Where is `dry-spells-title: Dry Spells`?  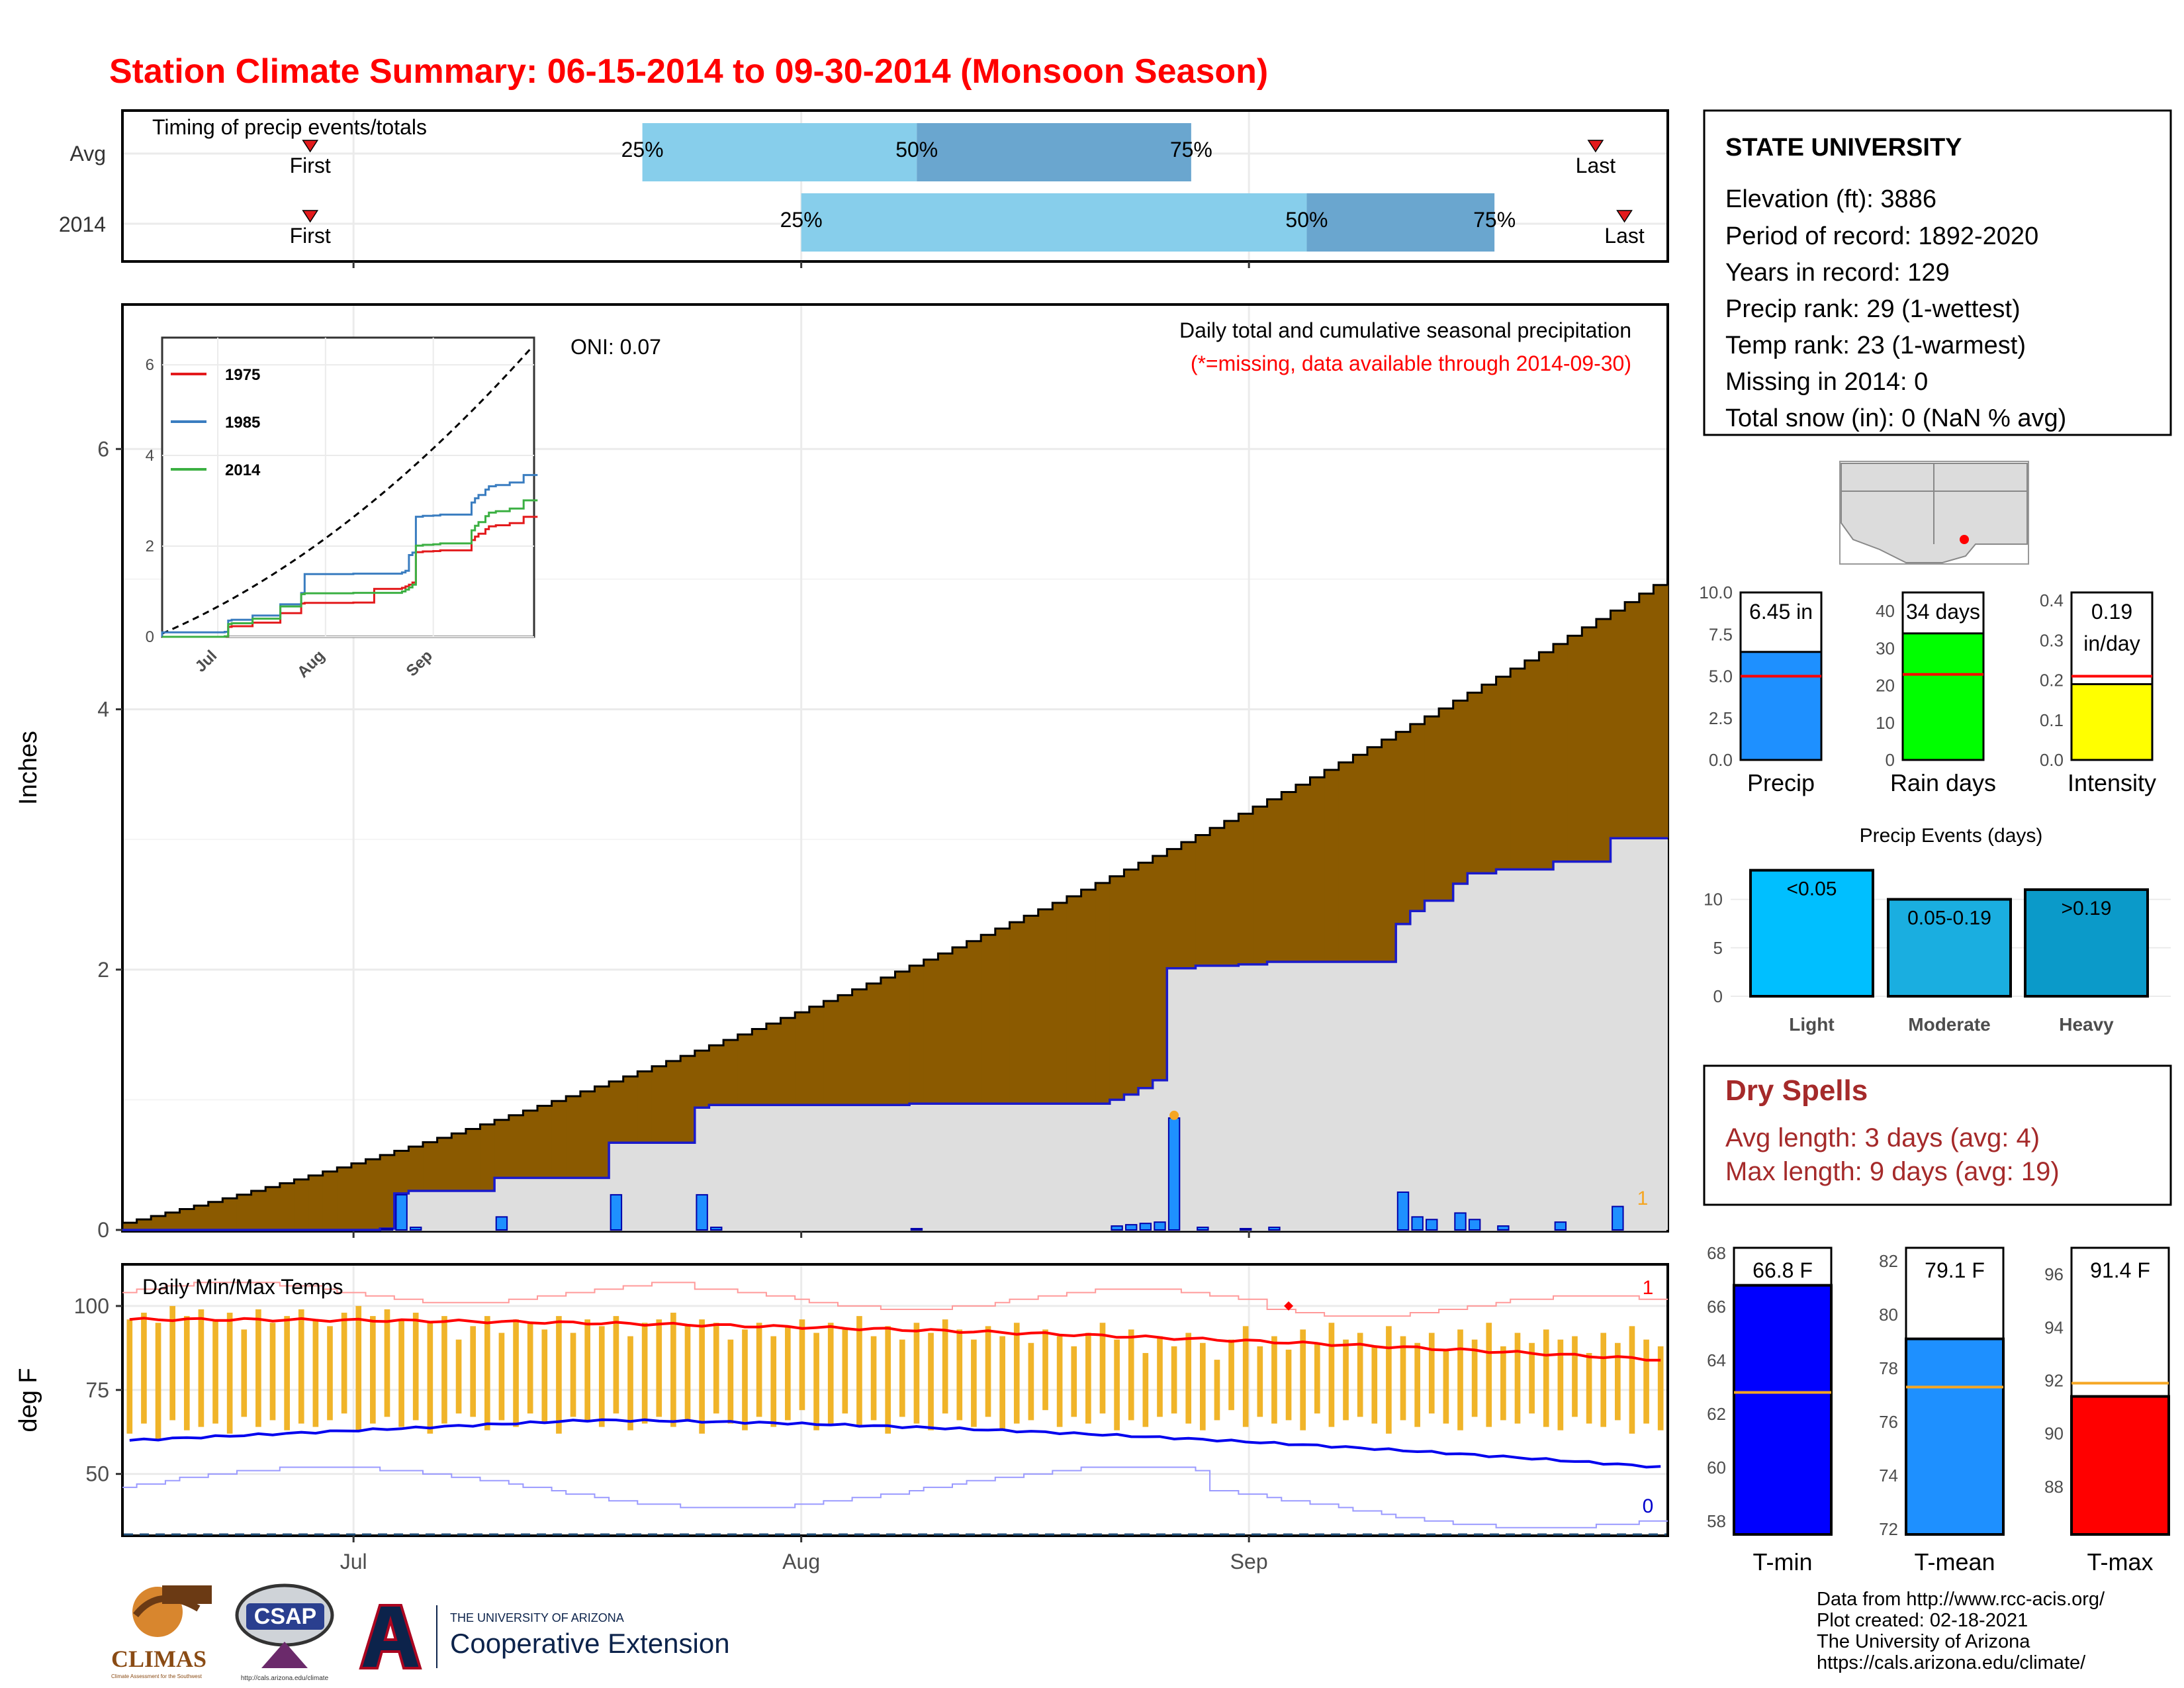
dry-spells-title: Dry Spells is located at coordinates (1797, 1090).